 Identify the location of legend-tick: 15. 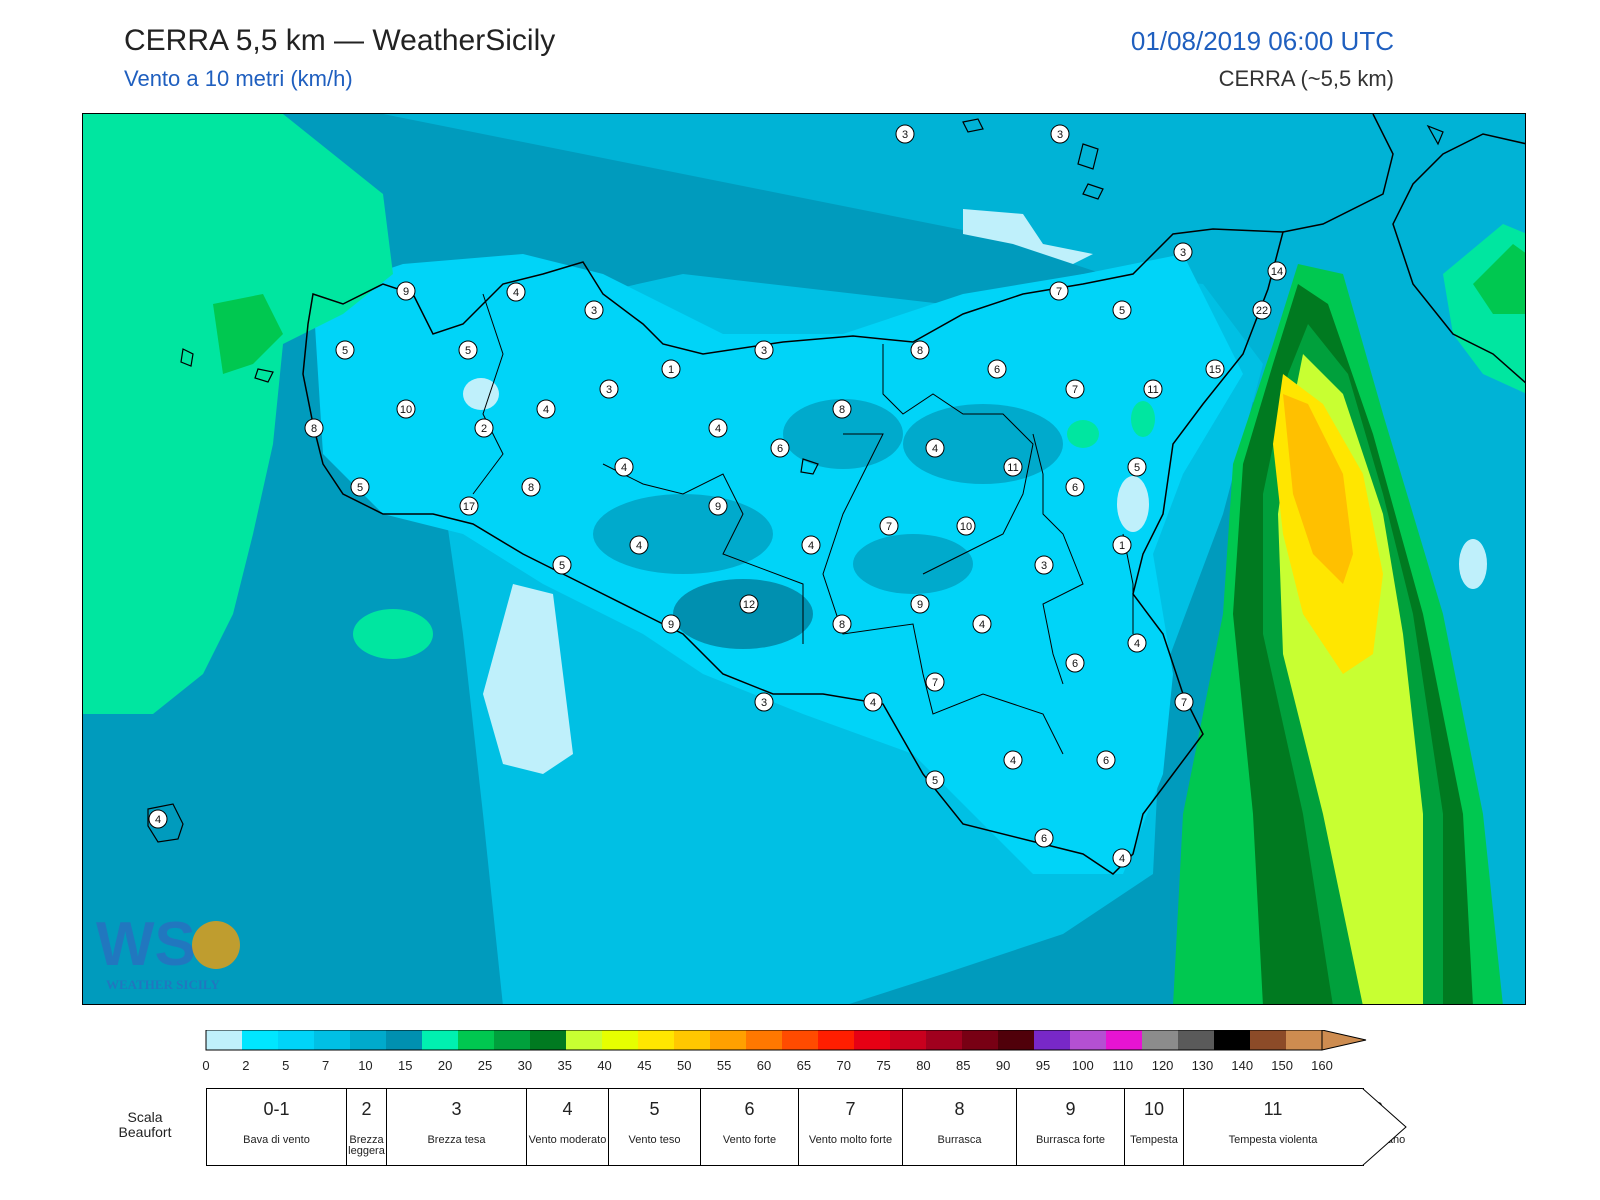
(405, 1065).